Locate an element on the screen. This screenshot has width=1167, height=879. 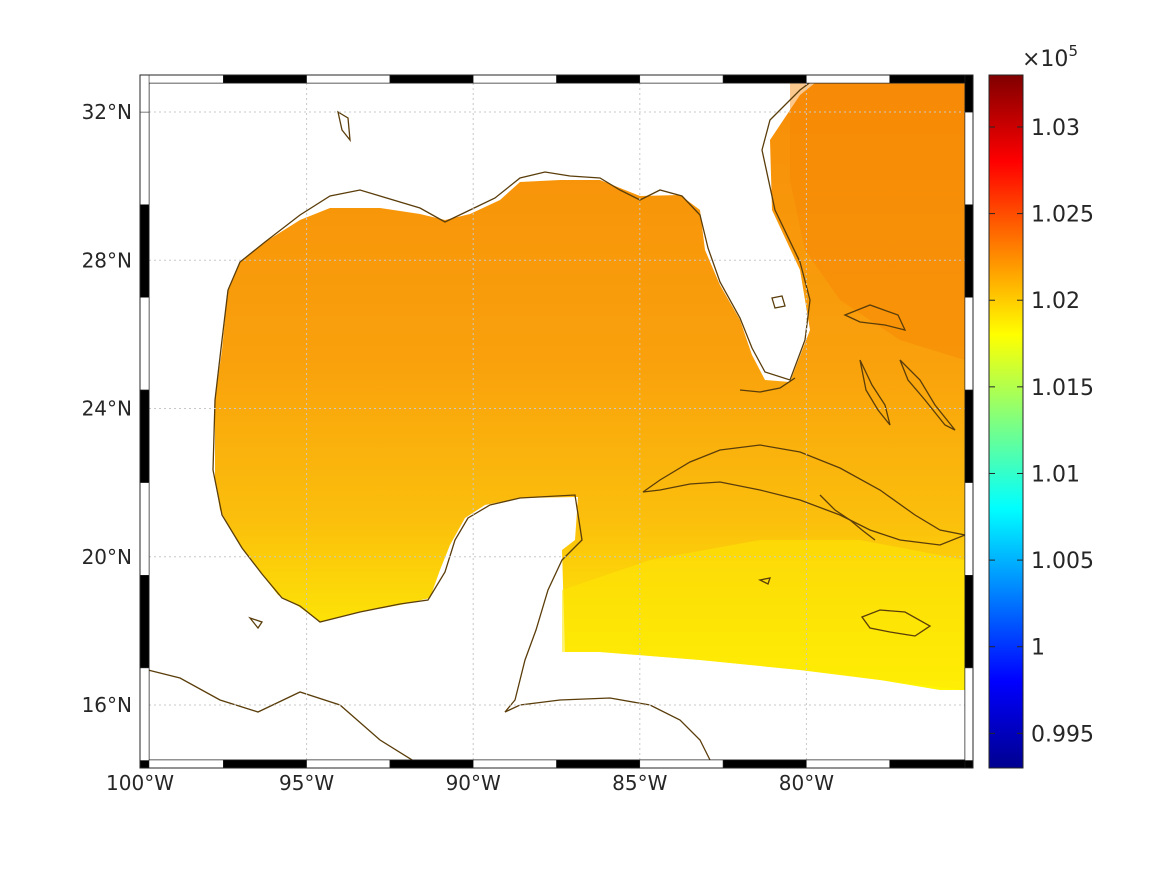
colorbar-tick-label: 1.01 is located at coordinates (1055, 474).